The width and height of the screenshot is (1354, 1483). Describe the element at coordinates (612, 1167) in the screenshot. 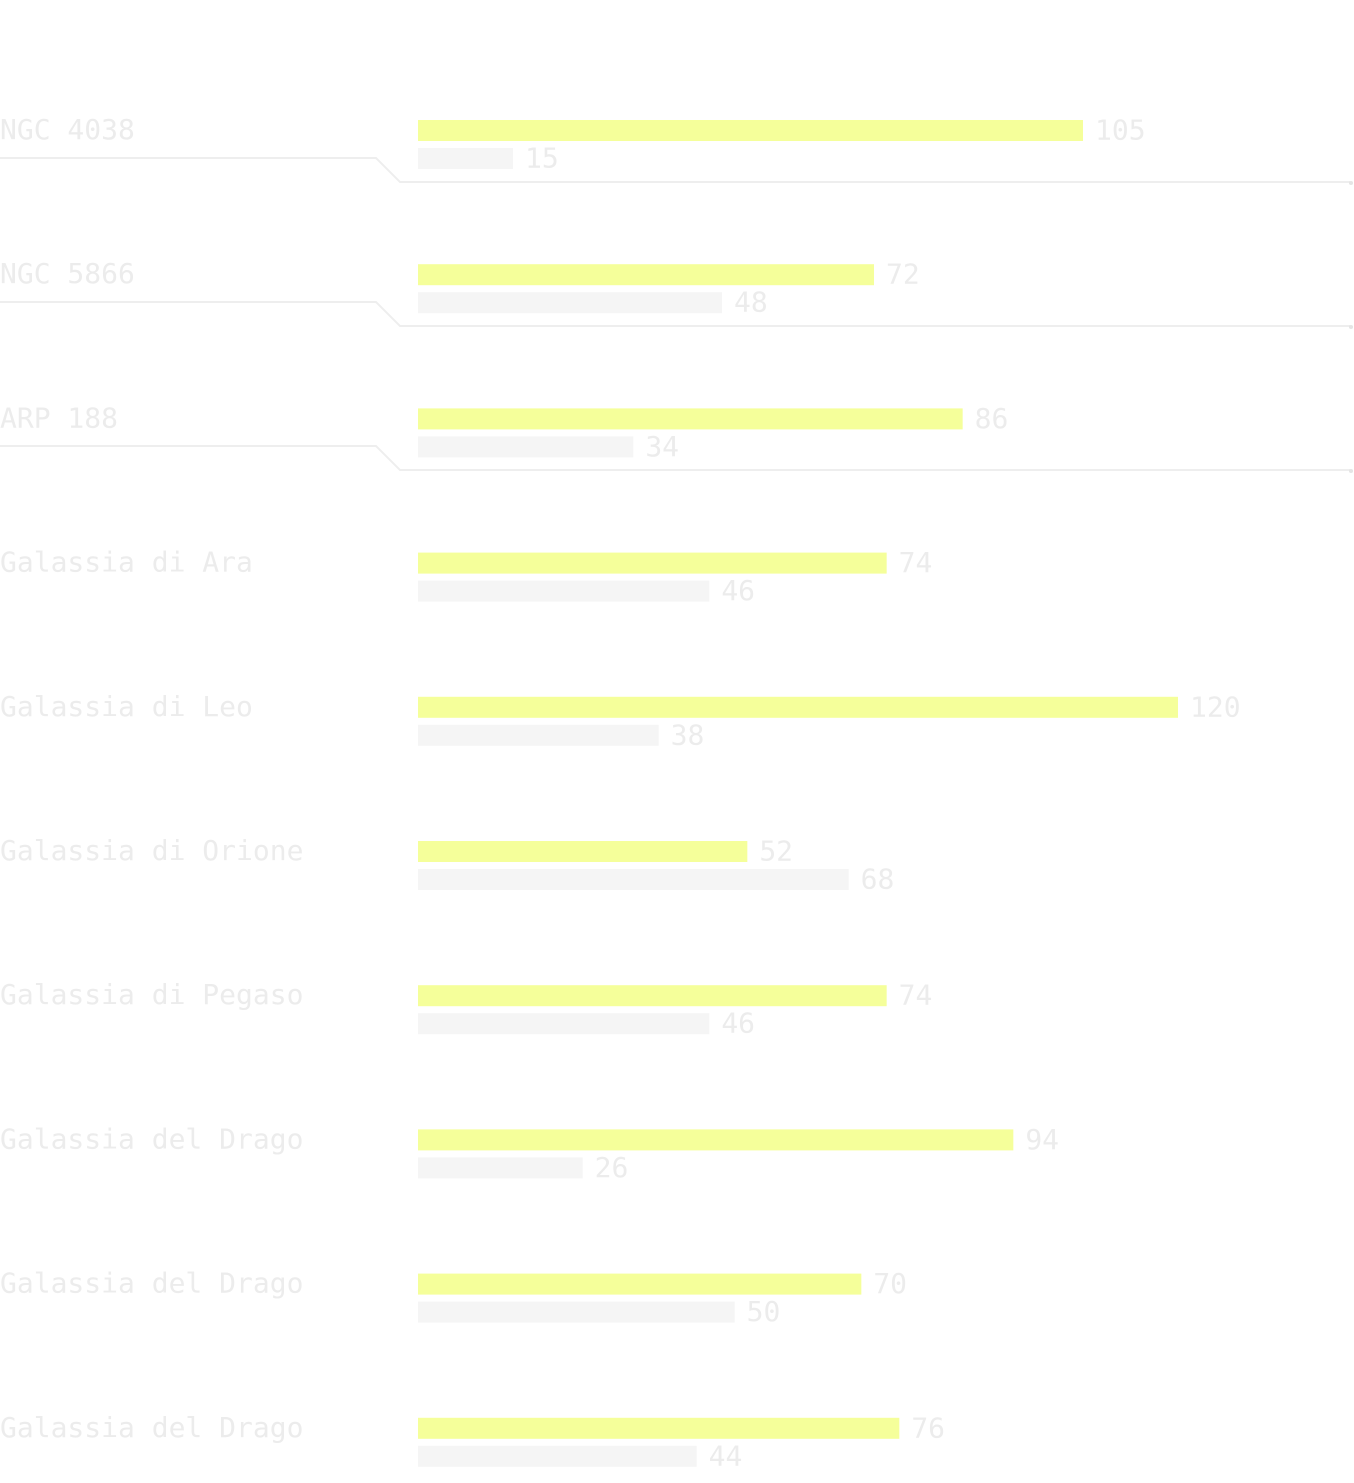

I see `value-label: 26` at that location.